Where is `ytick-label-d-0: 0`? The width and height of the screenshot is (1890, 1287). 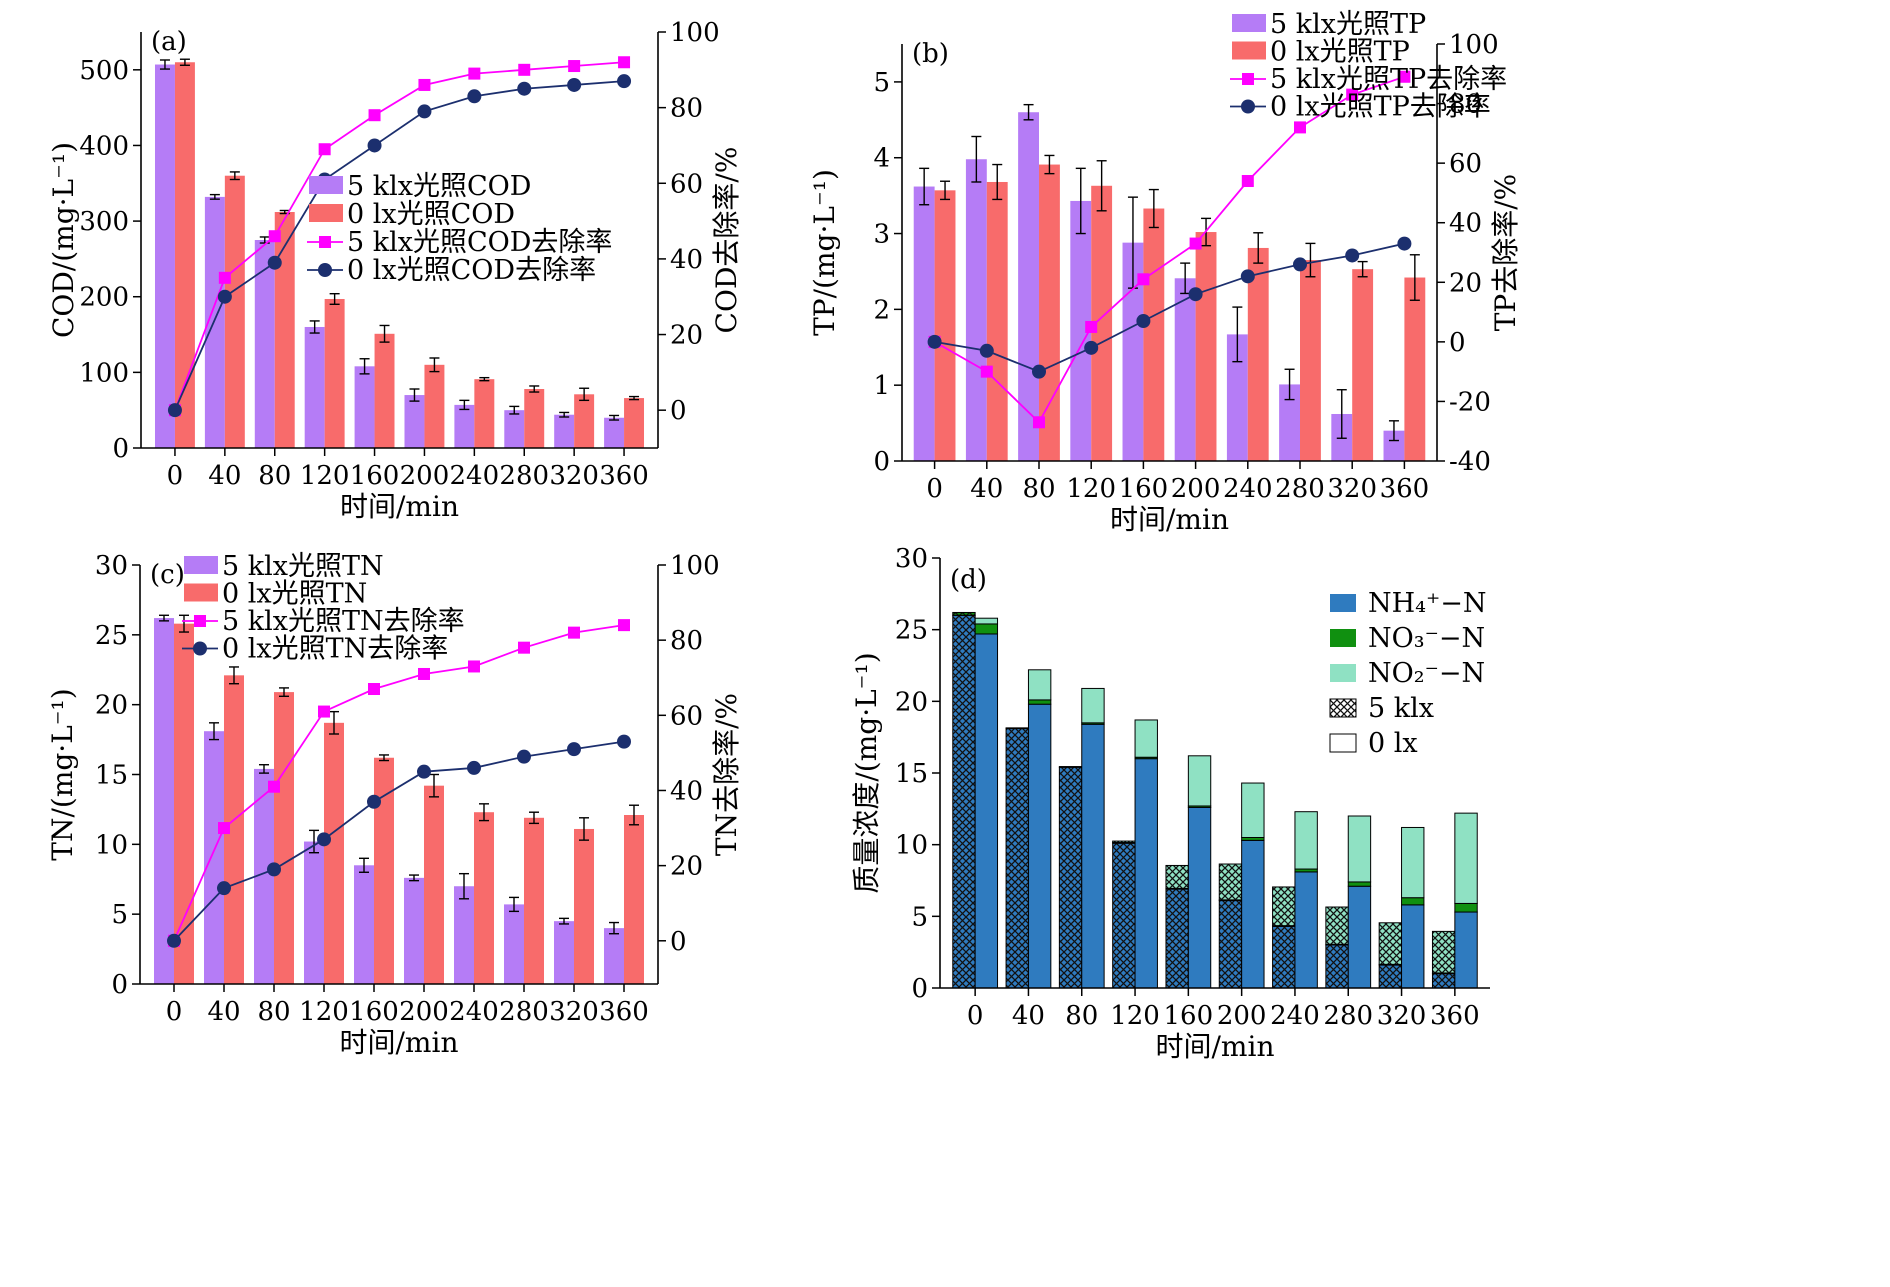
ytick-label-d-0: 0 is located at coordinates (919, 989).